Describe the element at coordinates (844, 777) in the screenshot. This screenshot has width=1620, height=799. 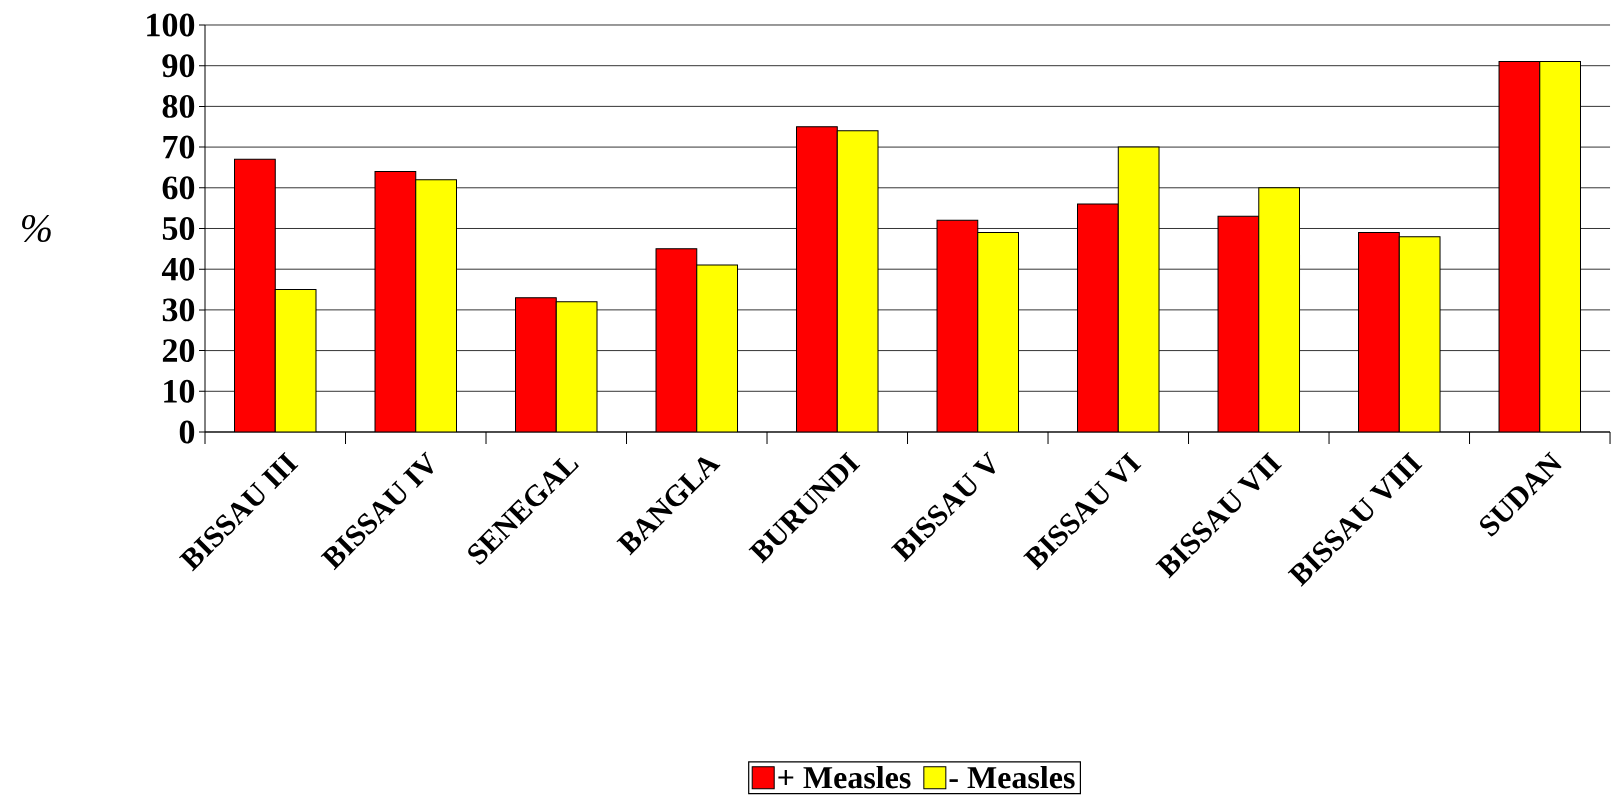
I see `legend-label: + Measles` at that location.